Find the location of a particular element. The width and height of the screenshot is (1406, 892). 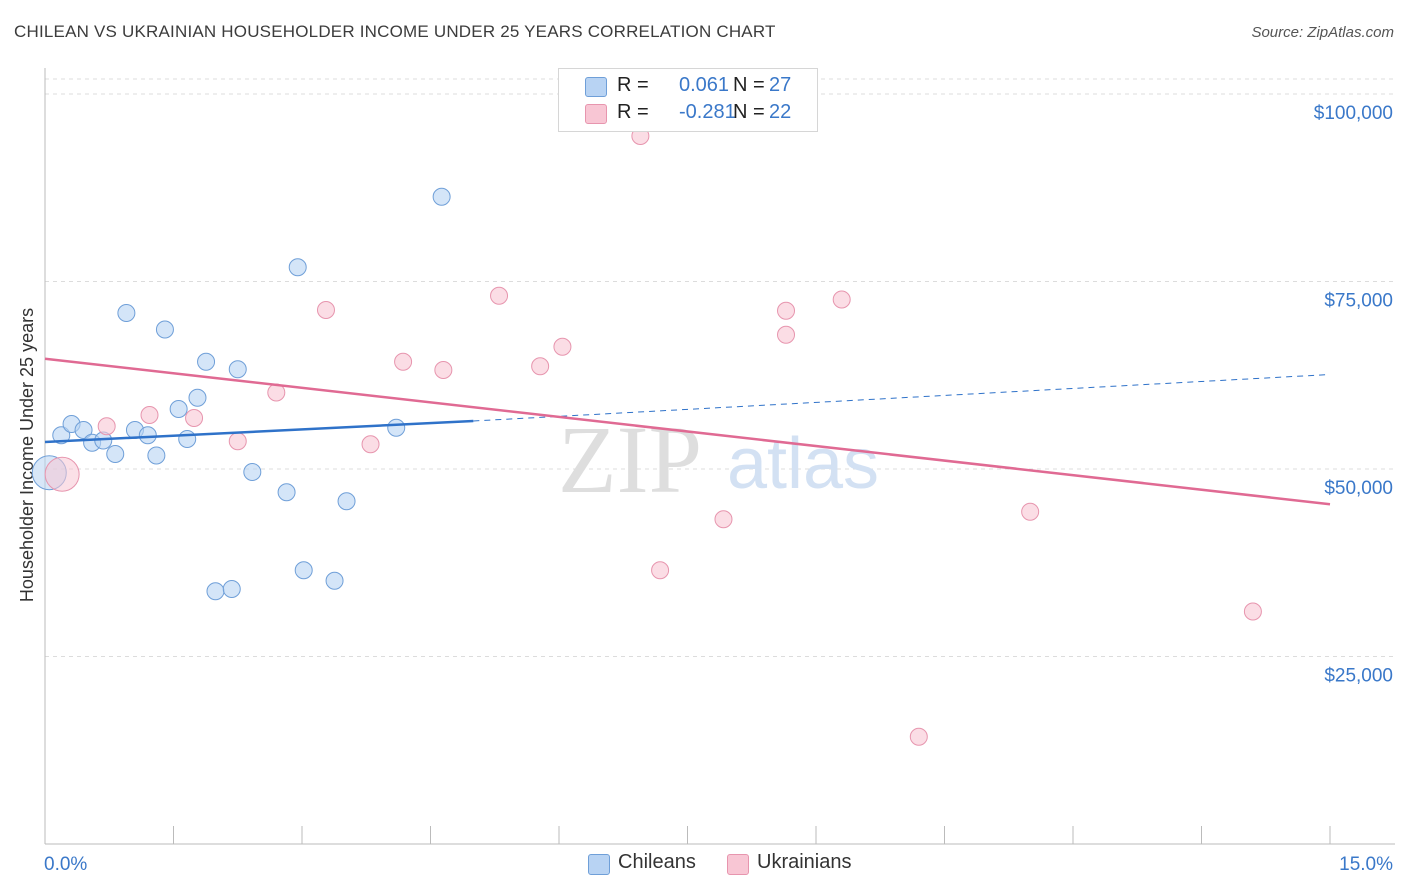

legend-n-value: 22 is located at coordinates (780, 112).